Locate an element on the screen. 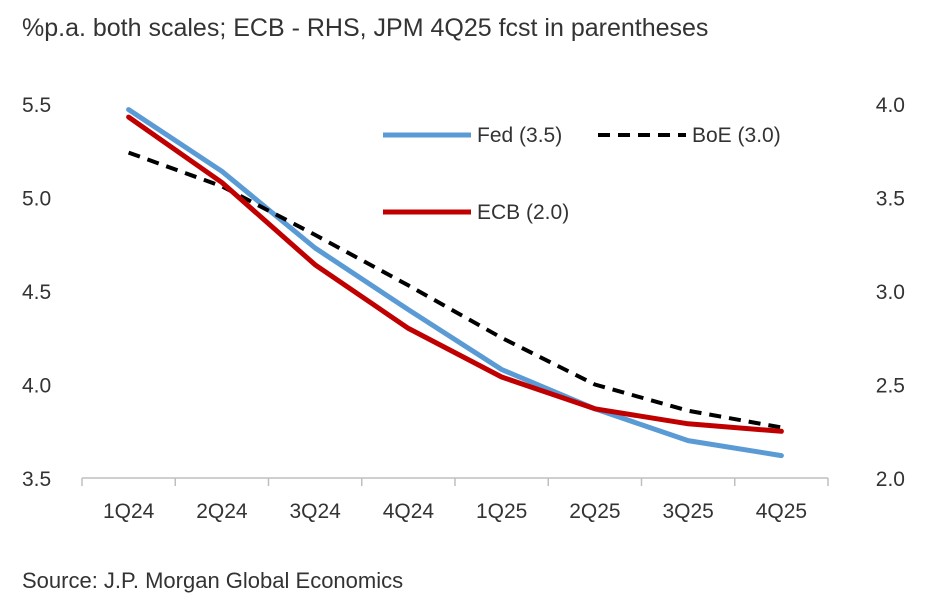  right-tick-label: 4.0 is located at coordinates (890, 105).